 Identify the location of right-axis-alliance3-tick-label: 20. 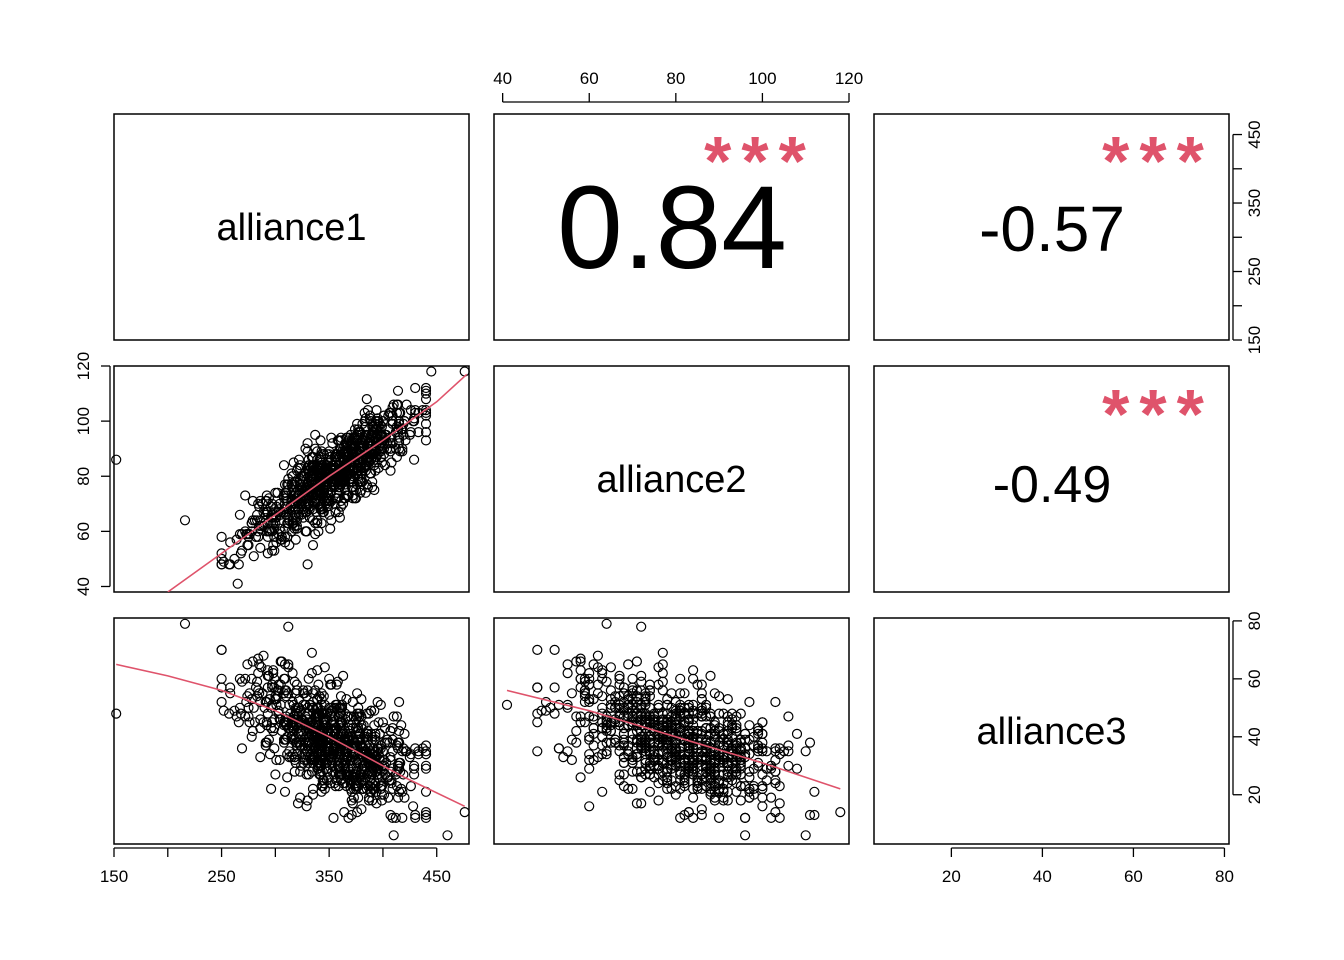
(1254, 794).